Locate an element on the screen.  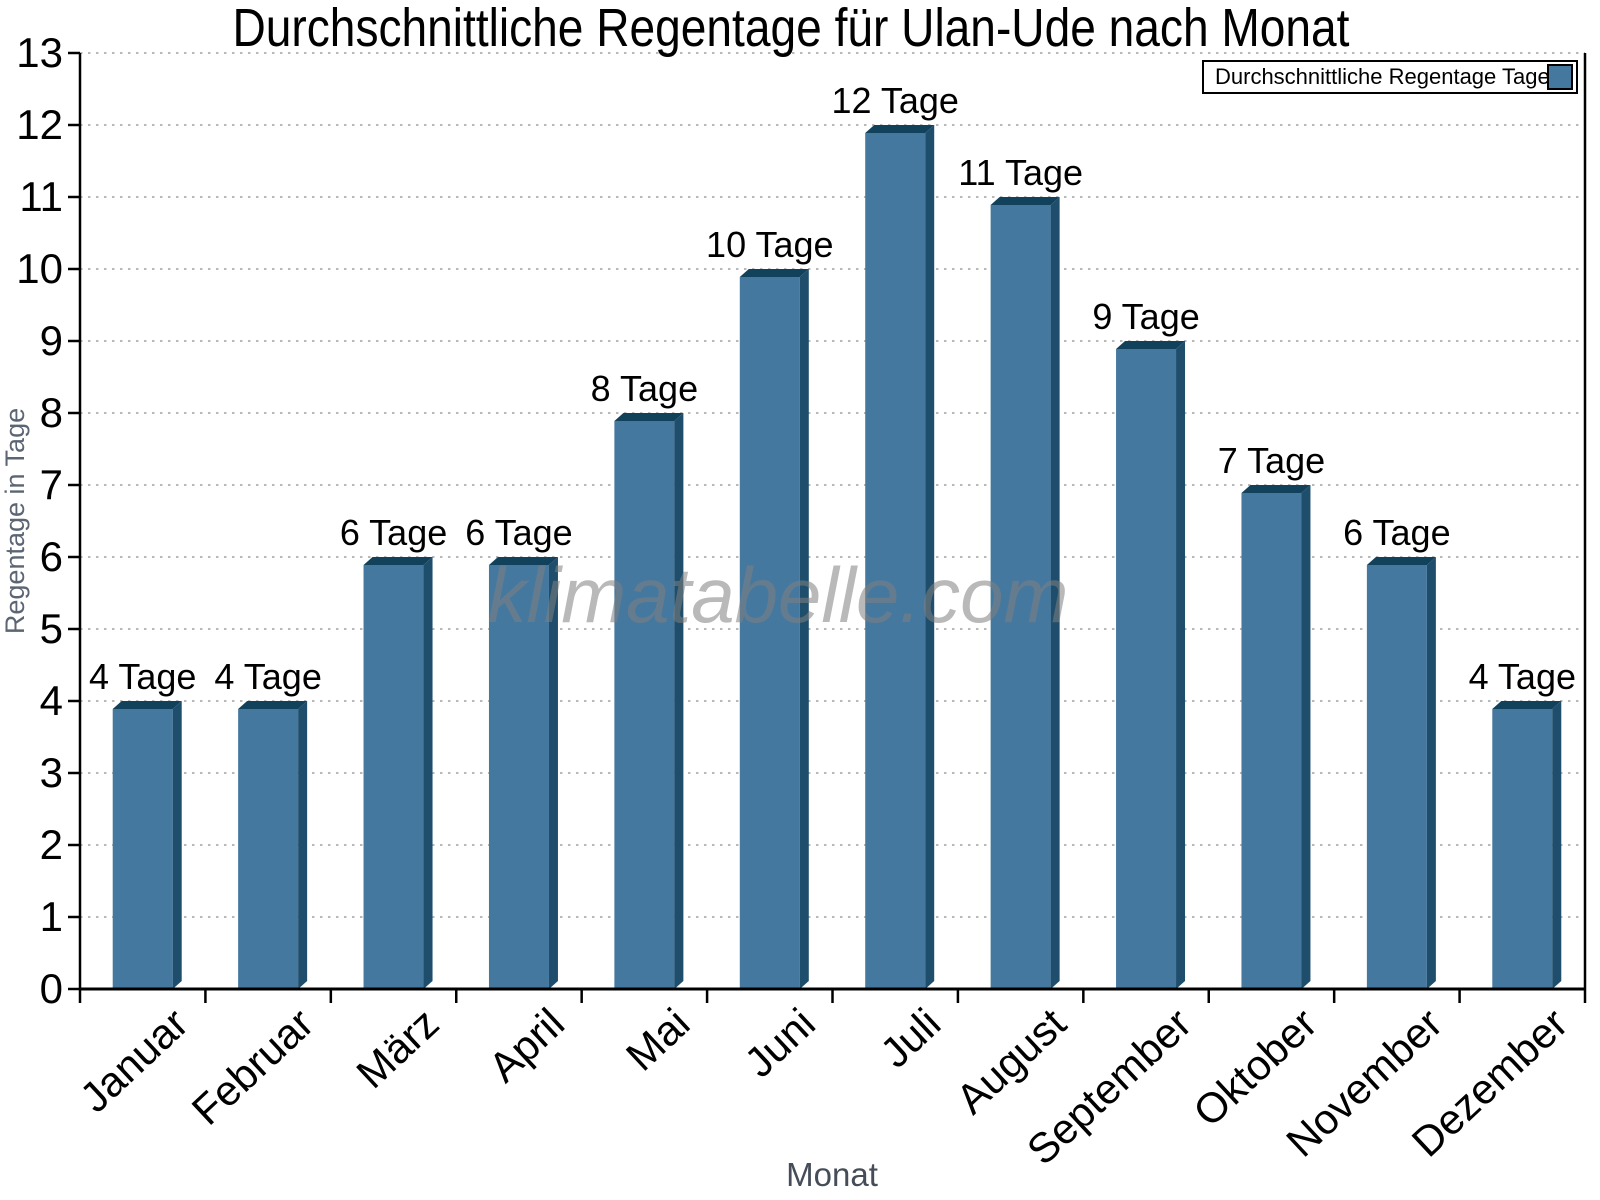
legend-label: Durchschnittliche Regentage Tage is located at coordinates (1382, 76).